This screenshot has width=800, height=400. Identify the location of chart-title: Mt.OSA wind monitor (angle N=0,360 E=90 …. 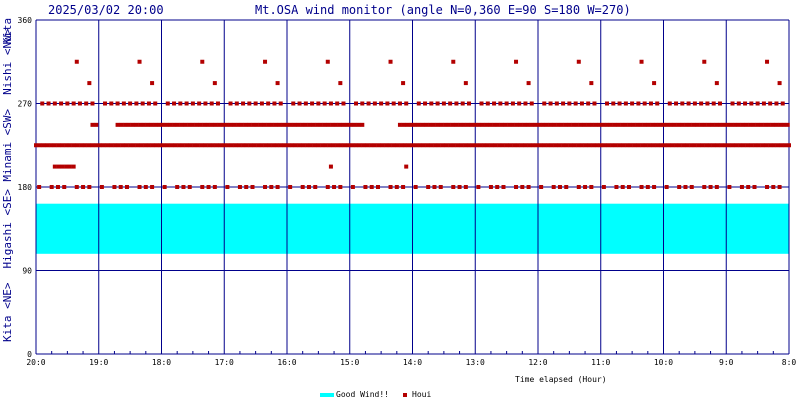
(443, 10).